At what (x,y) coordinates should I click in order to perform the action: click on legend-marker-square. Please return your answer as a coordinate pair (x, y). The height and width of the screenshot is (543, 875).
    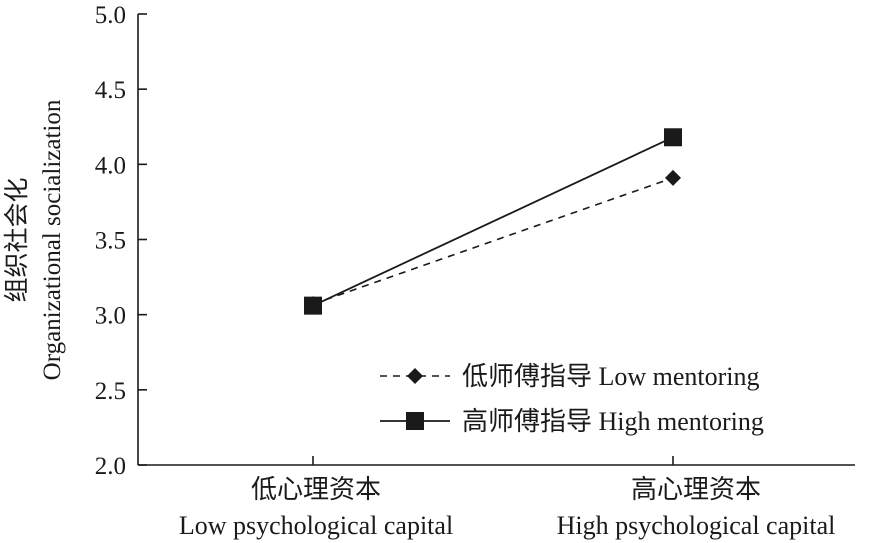
    Looking at the image, I should click on (415, 421).